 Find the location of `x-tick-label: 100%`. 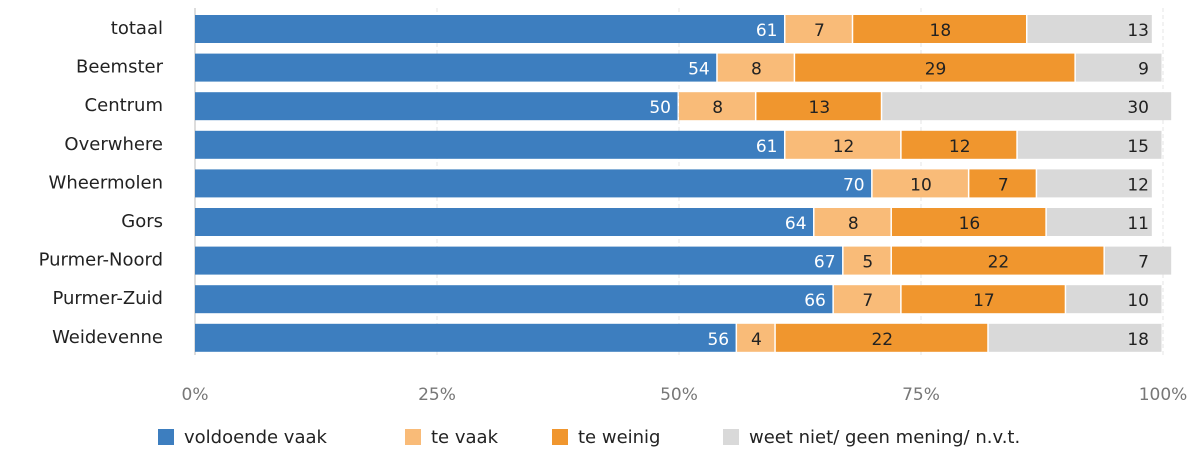

x-tick-label: 100% is located at coordinates (1163, 395).